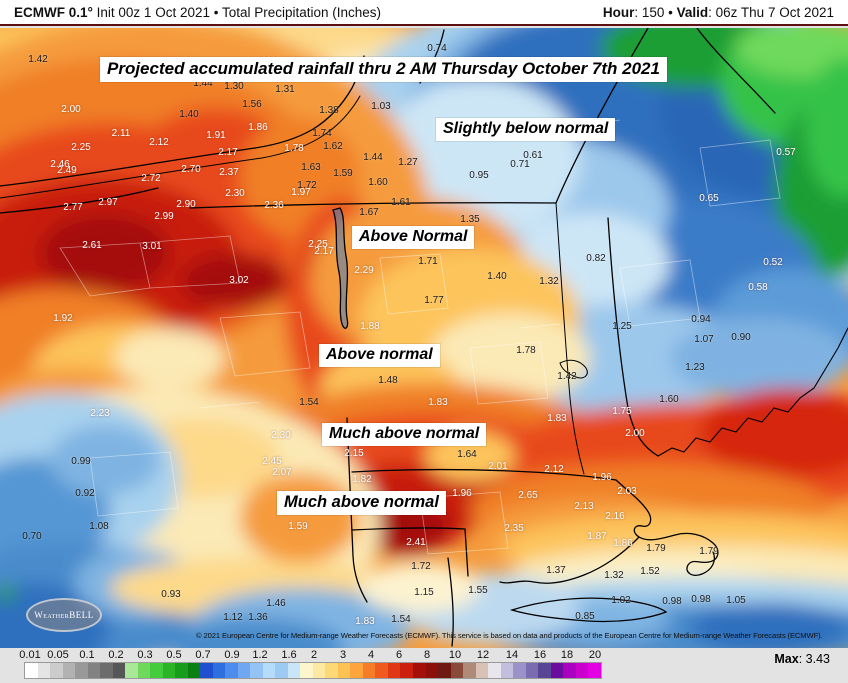  I want to click on legend-tick-label: 16, so click(540, 655).